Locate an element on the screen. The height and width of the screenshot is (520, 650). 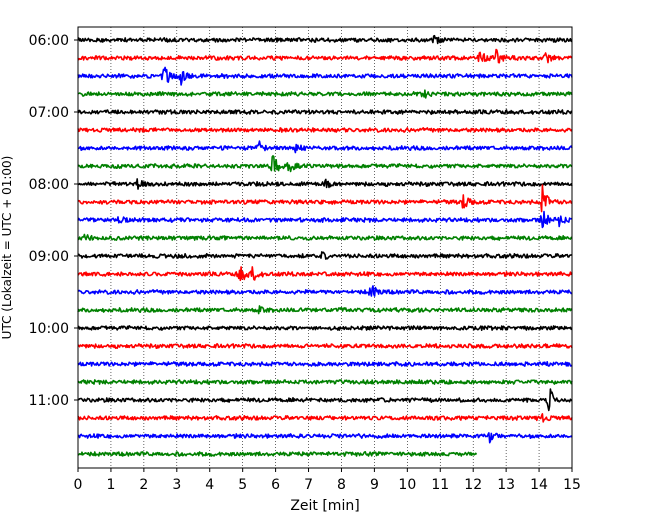
x-tick-label: 2 is located at coordinates (143, 485).